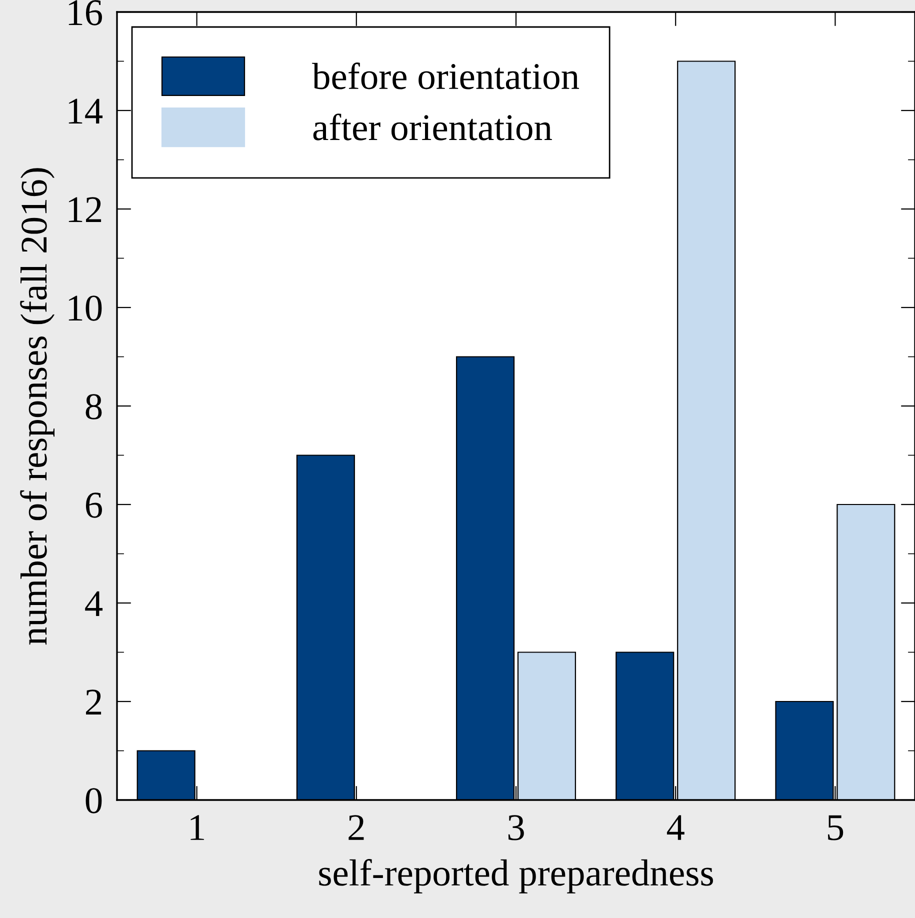 This screenshot has height=918, width=915. What do you see at coordinates (94, 801) in the screenshot?
I see `y-tick-label: 0` at bounding box center [94, 801].